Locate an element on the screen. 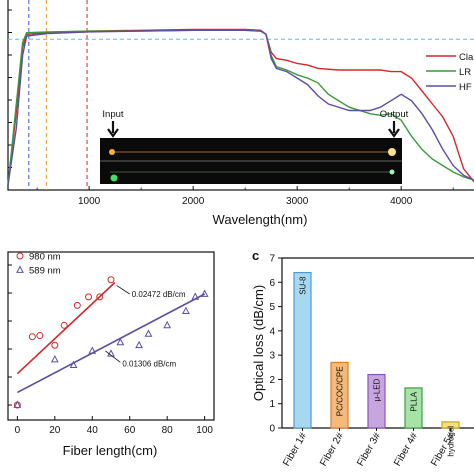 This screenshot has width=474, height=474. panel-a-legend-label-cla: Cla is located at coordinates (466, 57).